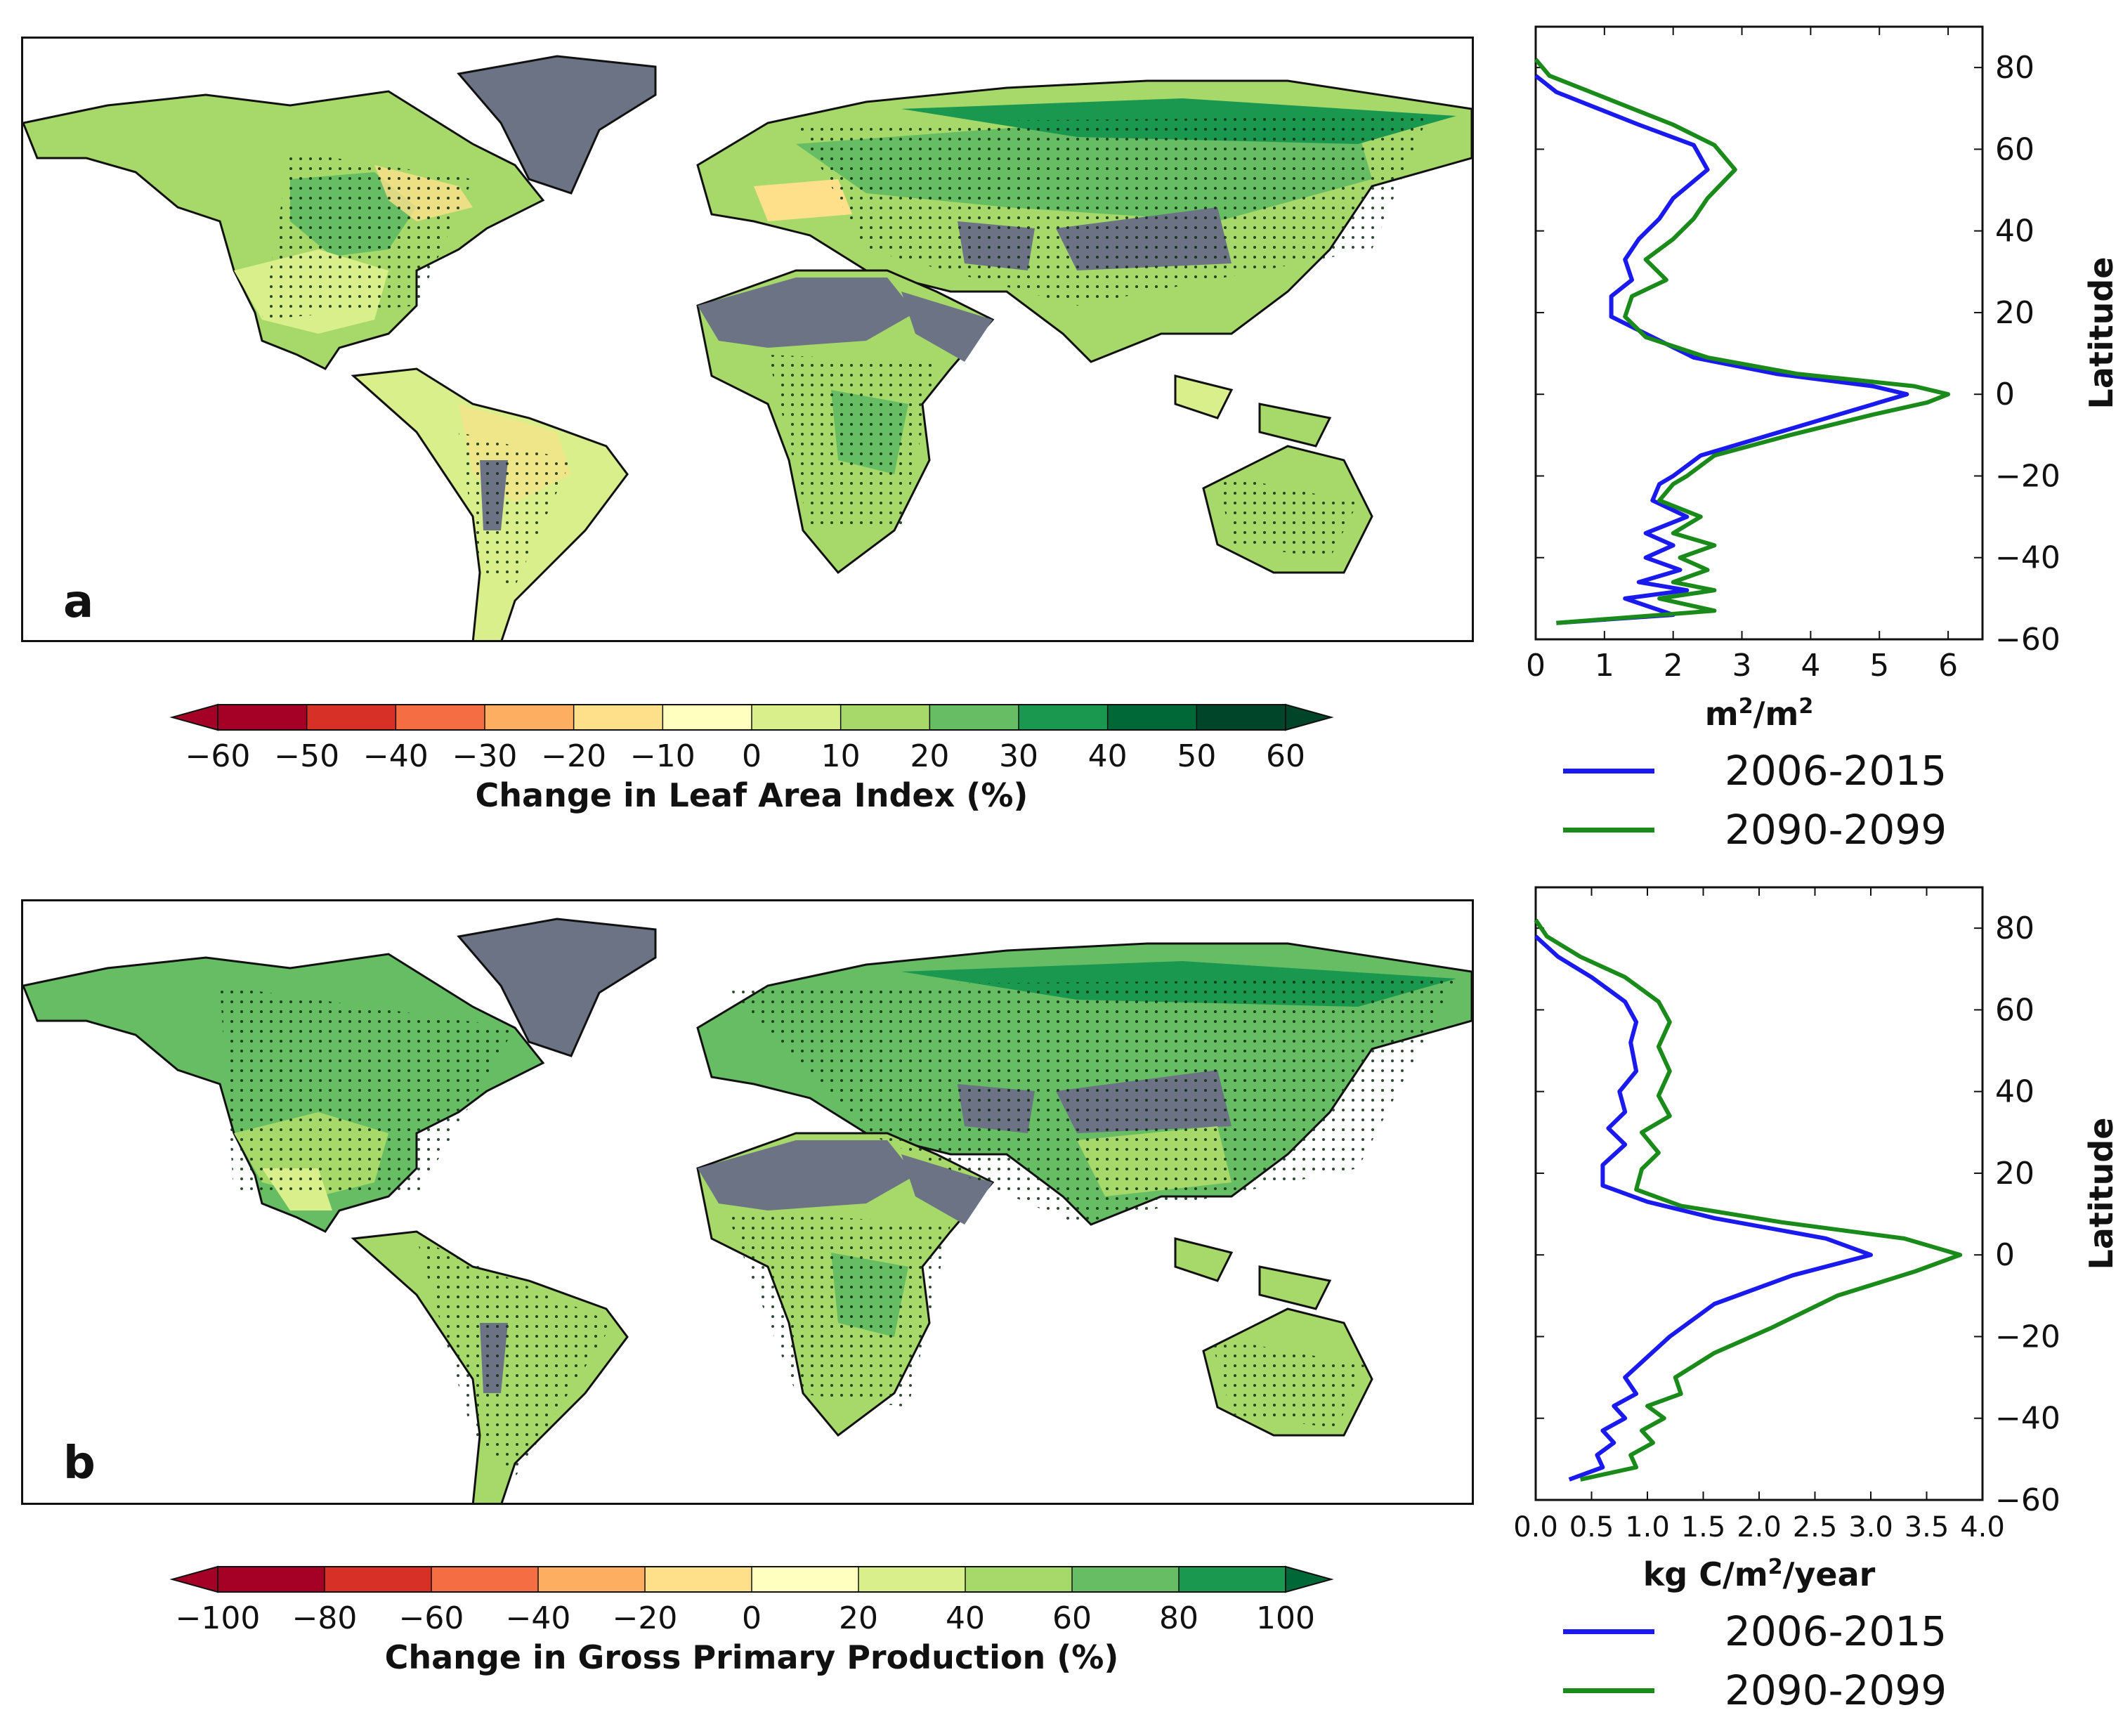 This screenshot has width=2123, height=1736. What do you see at coordinates (1948, 666) in the screenshot?
I see `x-tick-label: 6` at bounding box center [1948, 666].